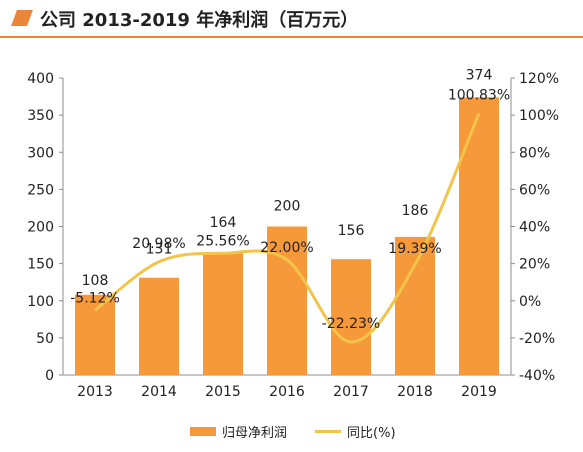  Describe the element at coordinates (479, 75) in the screenshot. I see `bar-value-label: 374` at that location.